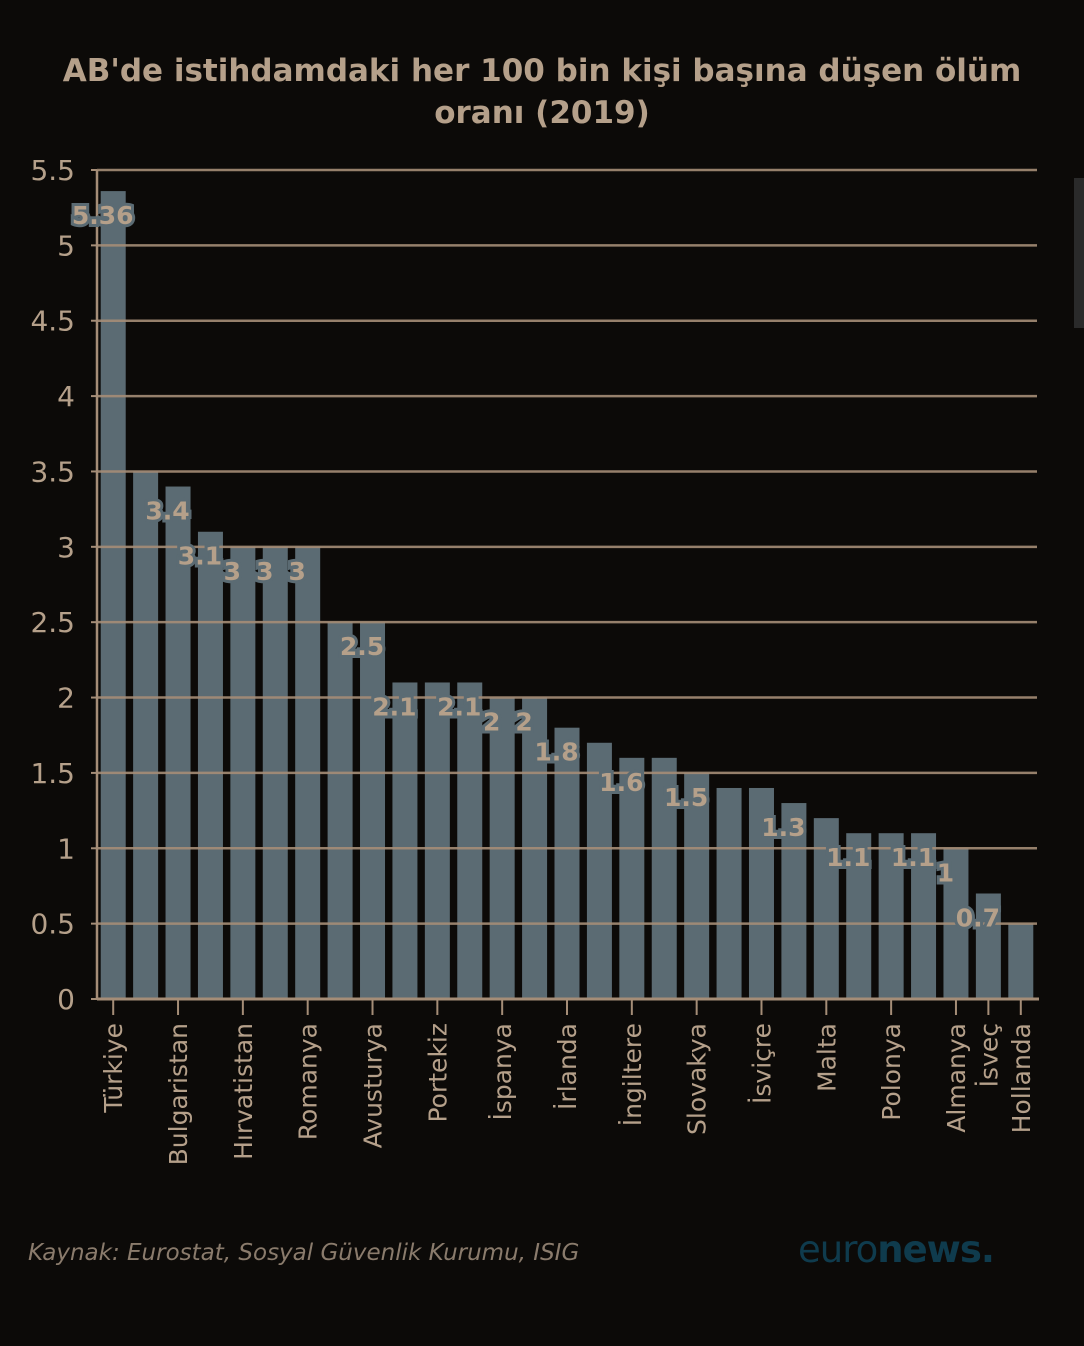  What do you see at coordinates (66, 245) in the screenshot?
I see `y-tick-label: 5` at bounding box center [66, 245].